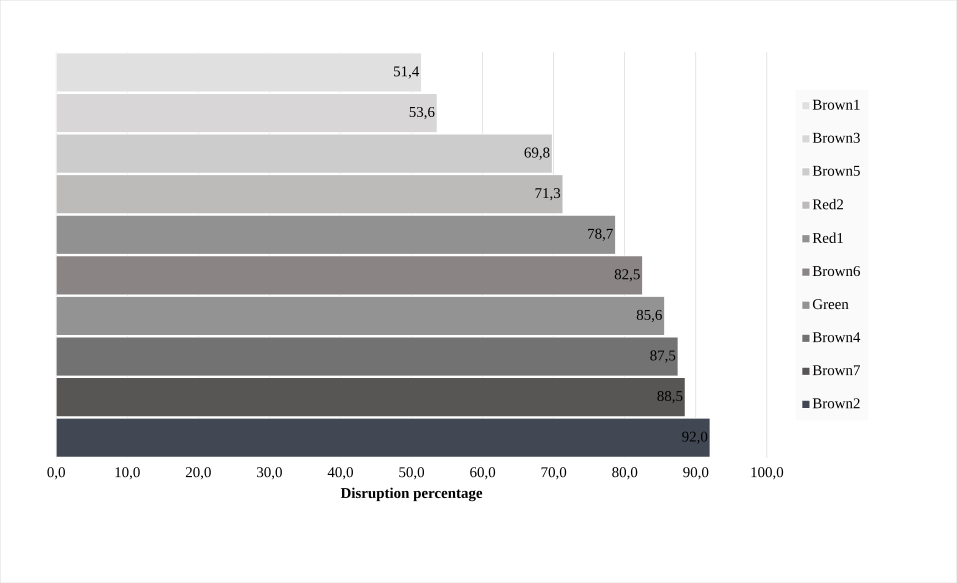  Describe the element at coordinates (836, 105) in the screenshot. I see `legend-label: Brown1` at that location.